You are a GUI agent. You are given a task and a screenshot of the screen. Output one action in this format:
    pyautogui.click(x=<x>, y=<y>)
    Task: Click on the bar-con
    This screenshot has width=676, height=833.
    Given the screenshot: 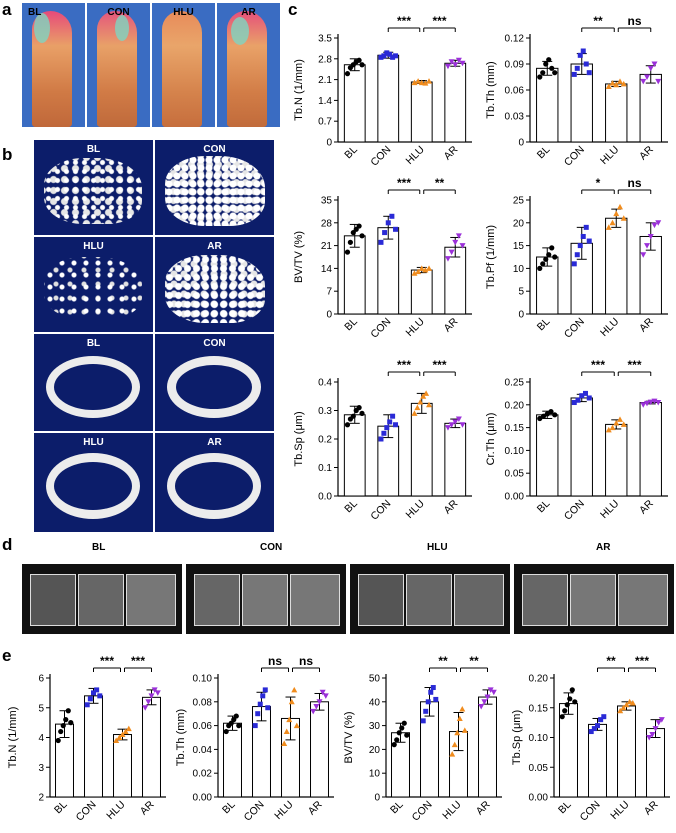 What is the action you would take?
    pyautogui.click(x=581, y=447)
    